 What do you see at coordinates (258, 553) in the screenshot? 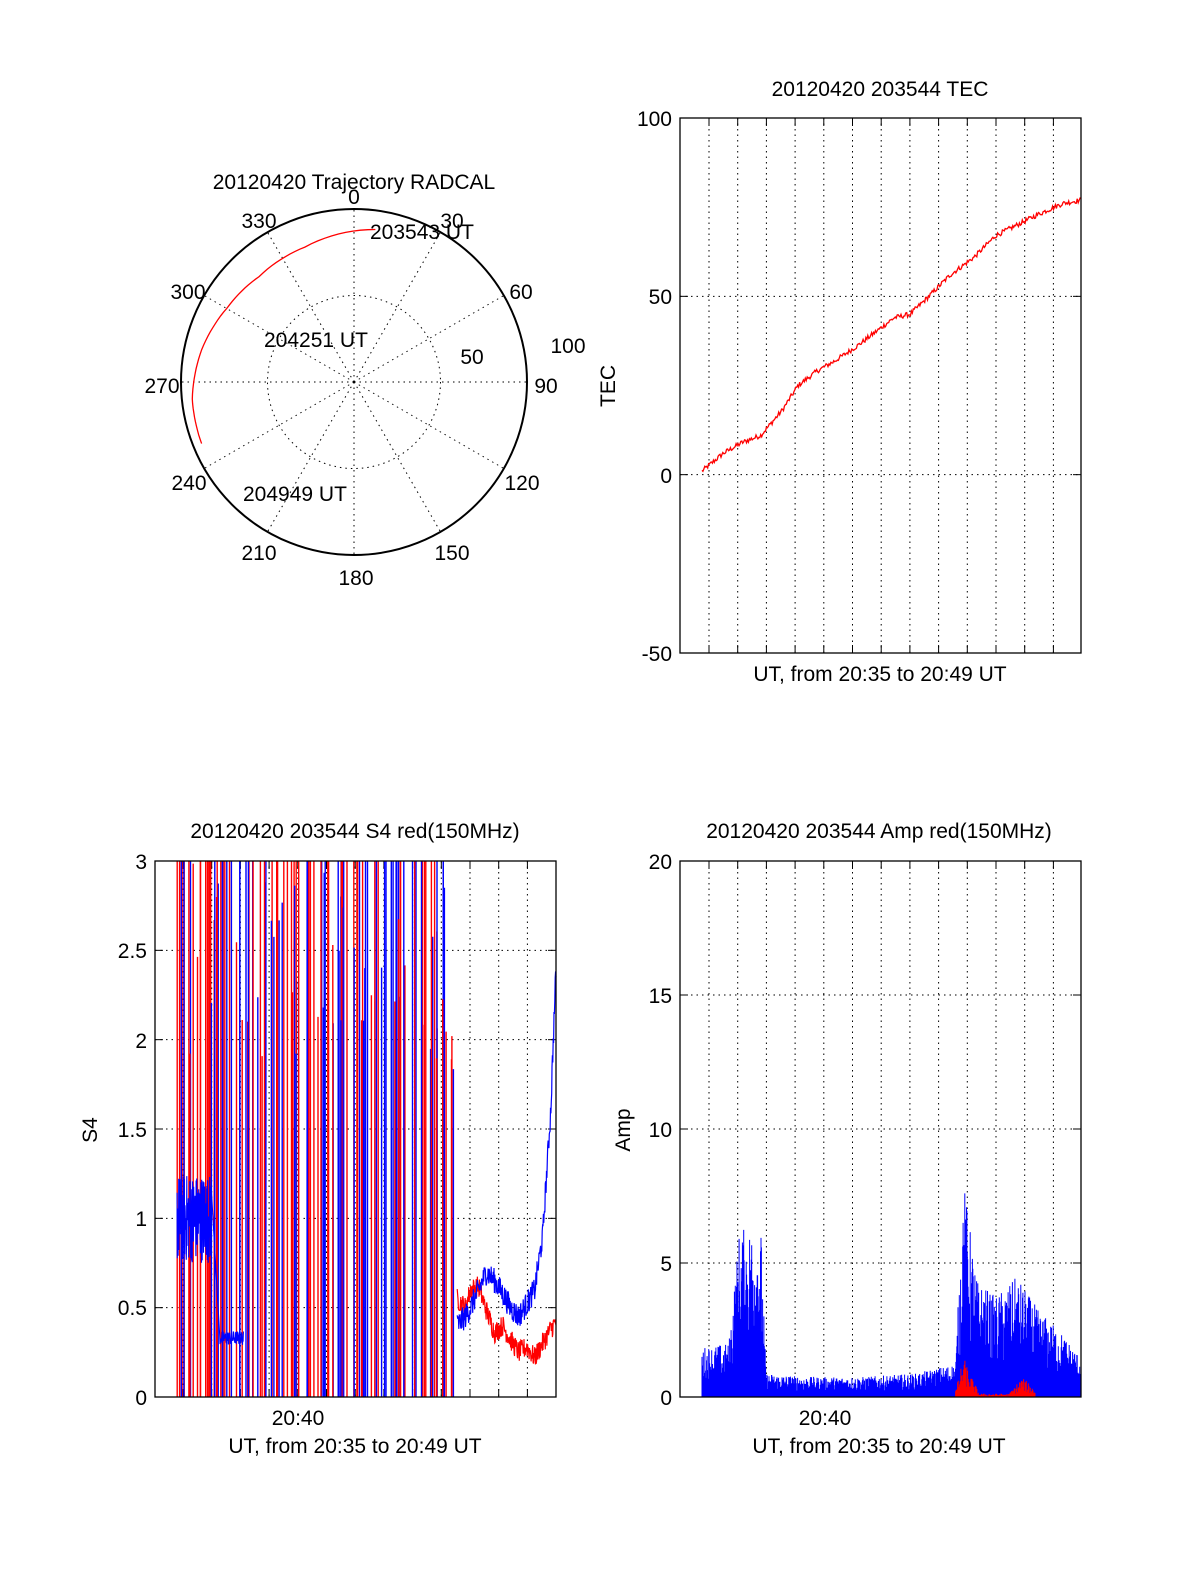
I see `angle-label-210: 210` at bounding box center [258, 553].